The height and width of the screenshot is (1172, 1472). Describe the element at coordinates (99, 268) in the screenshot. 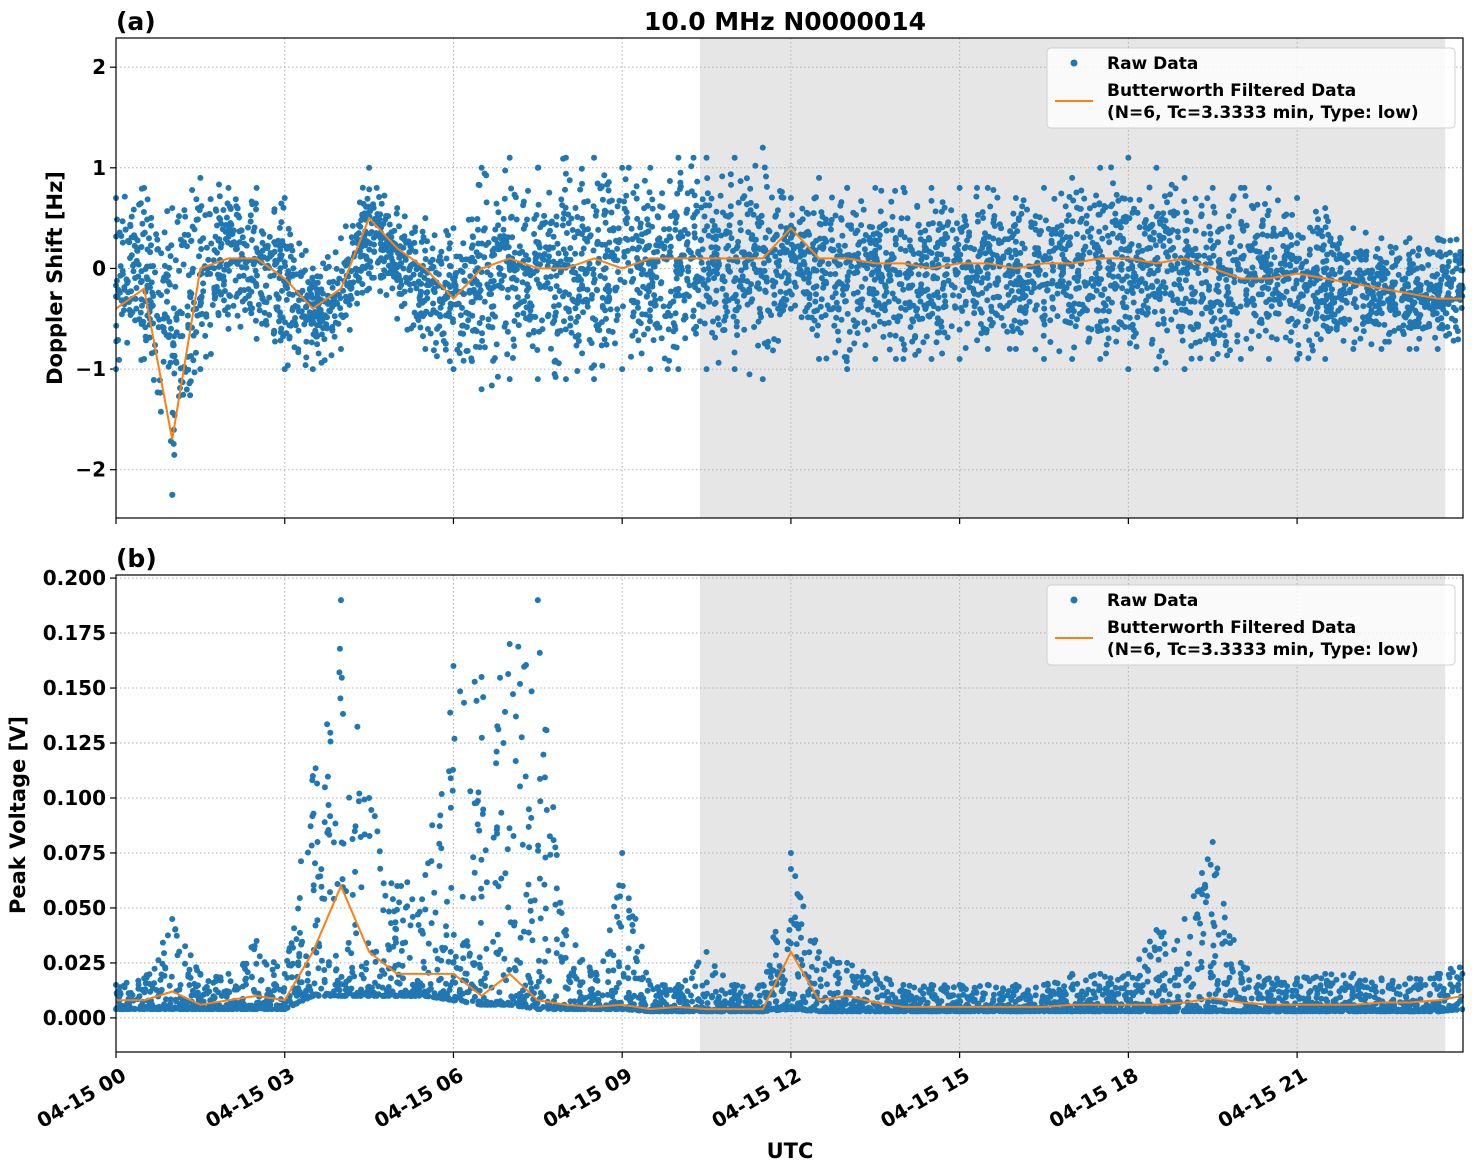

I see `y-tick-label: 0` at that location.